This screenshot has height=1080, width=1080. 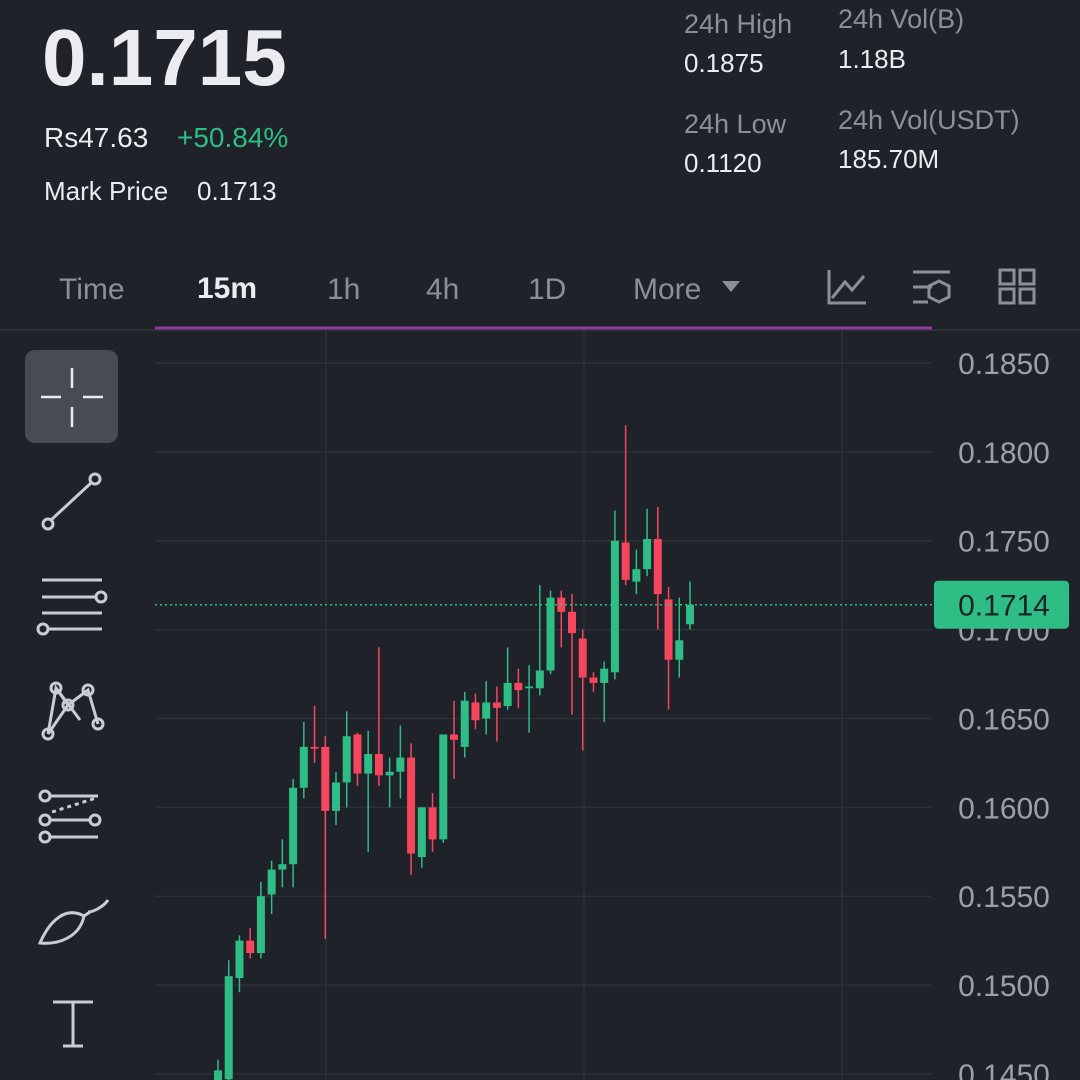 What do you see at coordinates (71, 501) in the screenshot?
I see `line-tool` at bounding box center [71, 501].